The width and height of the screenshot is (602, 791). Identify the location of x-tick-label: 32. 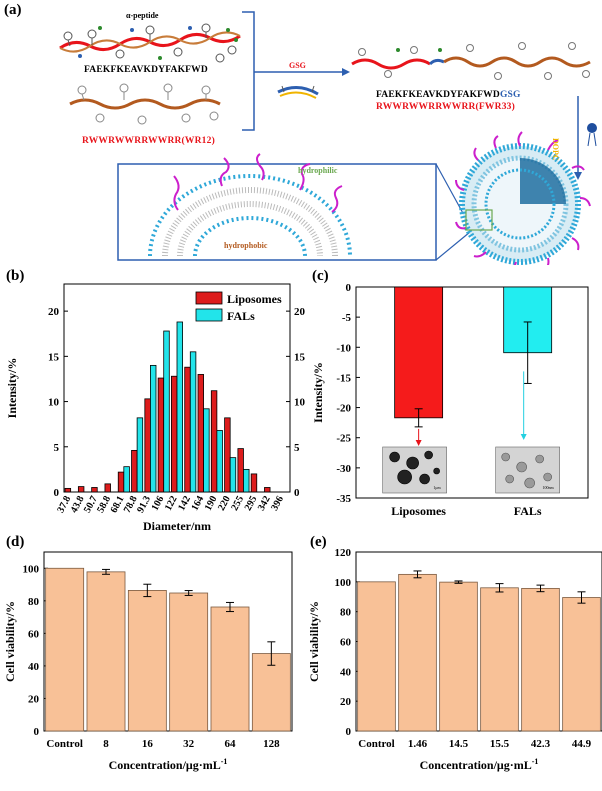
(189, 744).